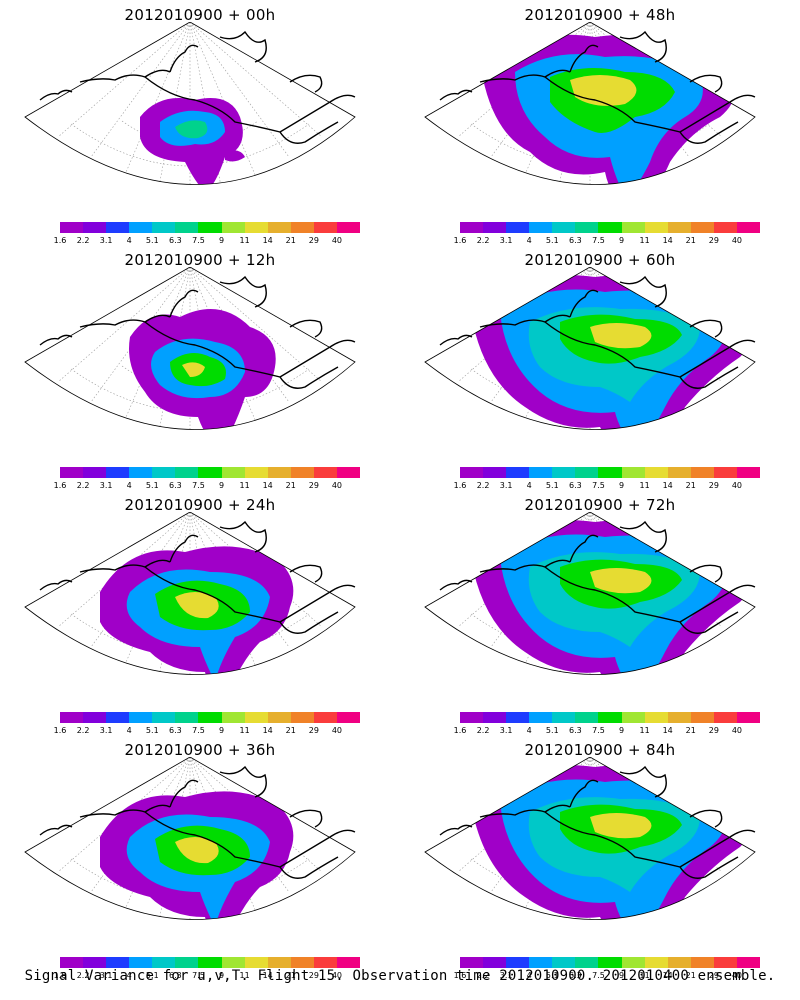 Image resolution: width=800 pixels, height=1000 pixels. Describe the element at coordinates (200, 260) in the screenshot. I see `panel-title: 2012010900 + 12h` at that location.